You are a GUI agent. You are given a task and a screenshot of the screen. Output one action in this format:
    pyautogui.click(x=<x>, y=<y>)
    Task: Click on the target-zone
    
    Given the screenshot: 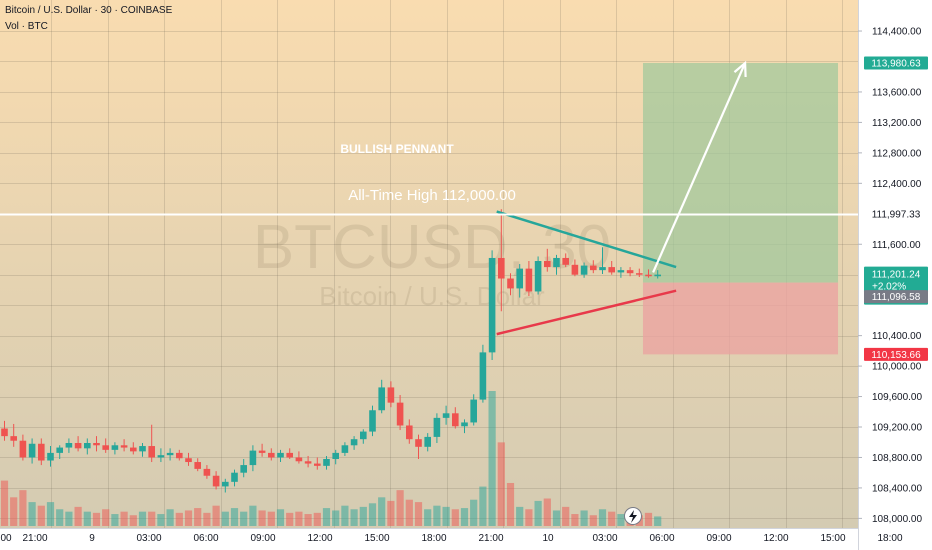 What is the action you would take?
    pyautogui.click(x=740, y=172)
    